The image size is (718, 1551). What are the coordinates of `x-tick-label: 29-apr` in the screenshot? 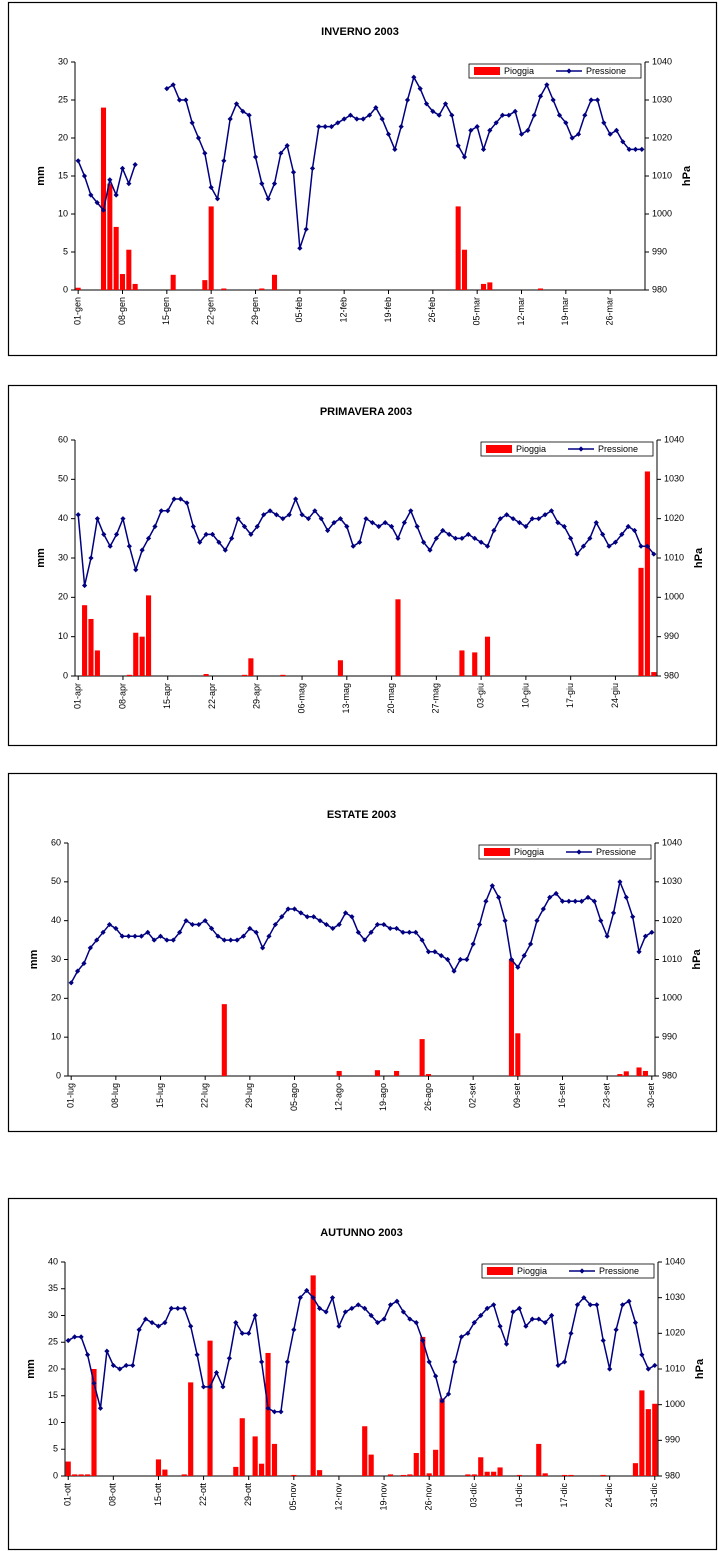 It's located at (257, 696).